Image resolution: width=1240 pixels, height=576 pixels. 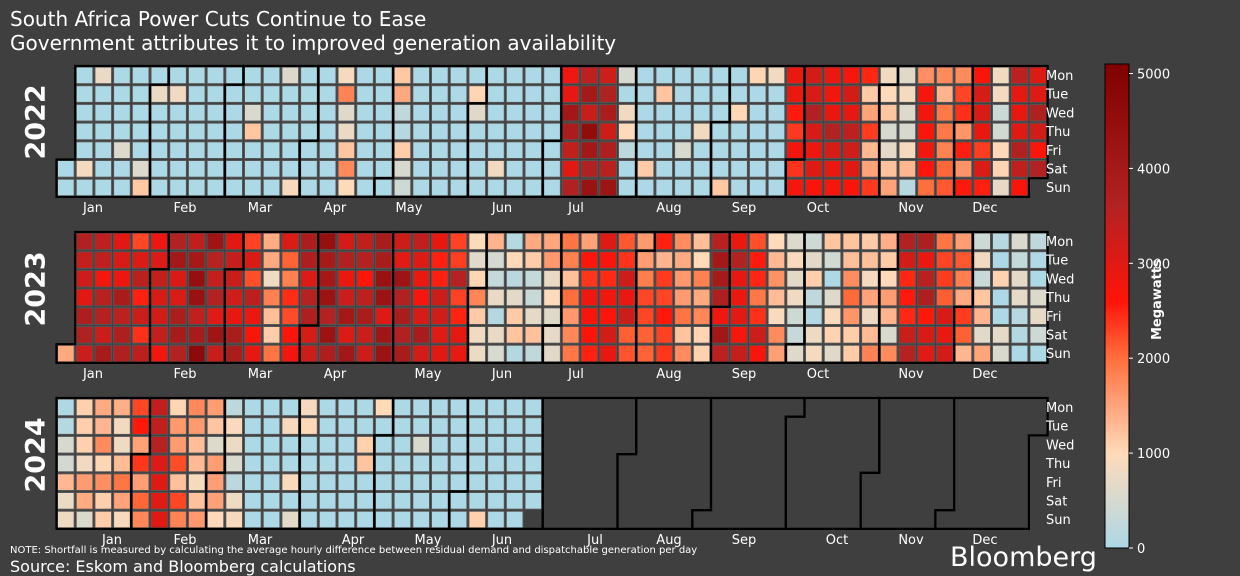 What do you see at coordinates (428, 540) in the screenshot?
I see `month-label: May` at bounding box center [428, 540].